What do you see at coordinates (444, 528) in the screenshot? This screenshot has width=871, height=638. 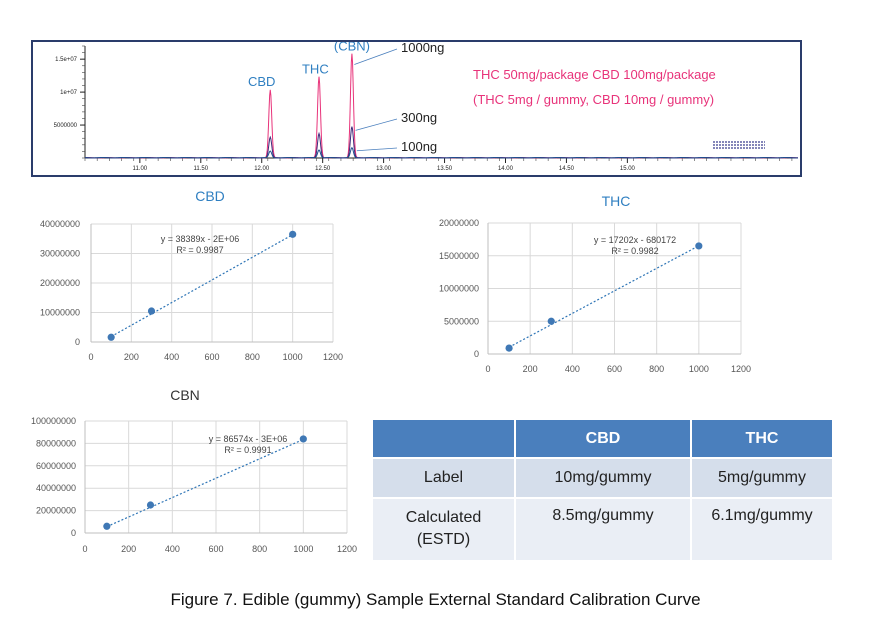 I see `table-cell: Calculated (ESTD)` at bounding box center [444, 528].